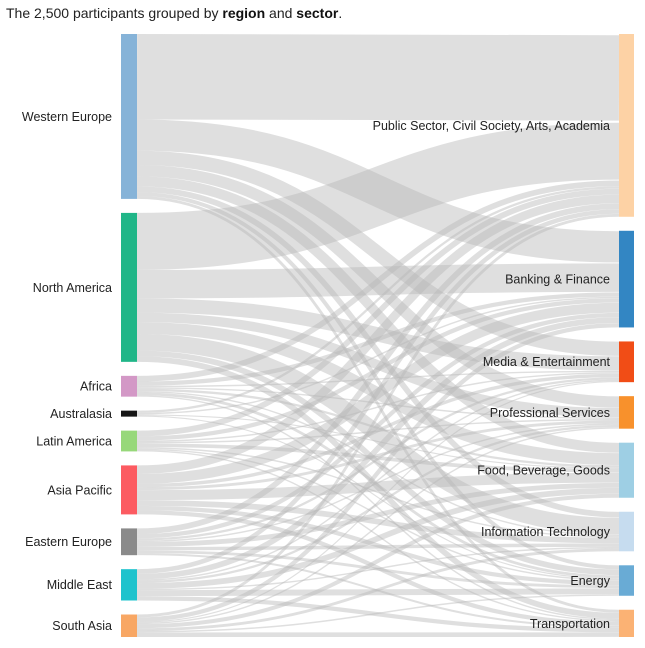 The image size is (645, 648). Describe the element at coordinates (129, 585) in the screenshot. I see `source-node-middle-east` at that location.